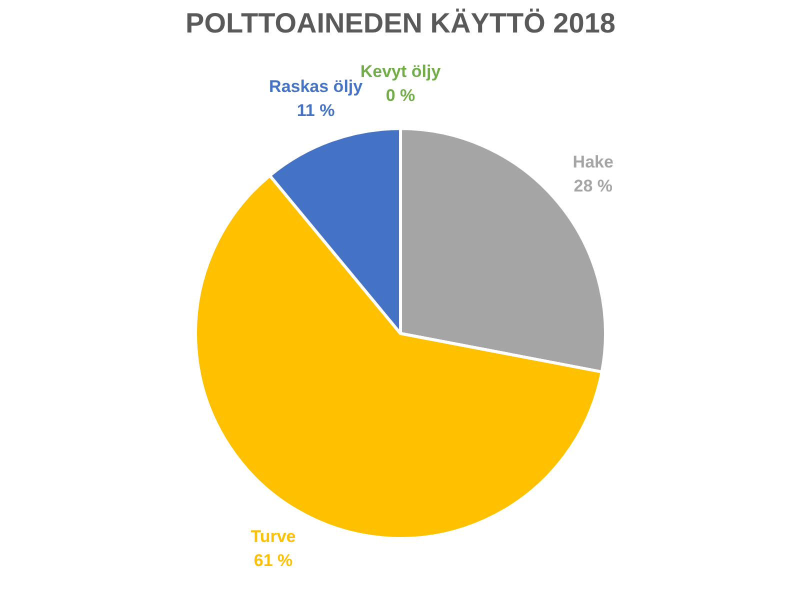 The image size is (800, 600). I want to click on data-label: 28 %, so click(593, 186).